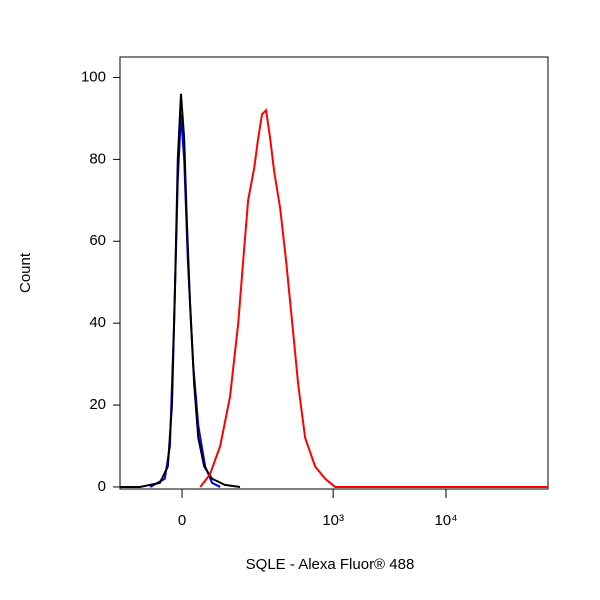 This screenshot has height=600, width=600. I want to click on x-tick-label: 0, so click(182, 520).